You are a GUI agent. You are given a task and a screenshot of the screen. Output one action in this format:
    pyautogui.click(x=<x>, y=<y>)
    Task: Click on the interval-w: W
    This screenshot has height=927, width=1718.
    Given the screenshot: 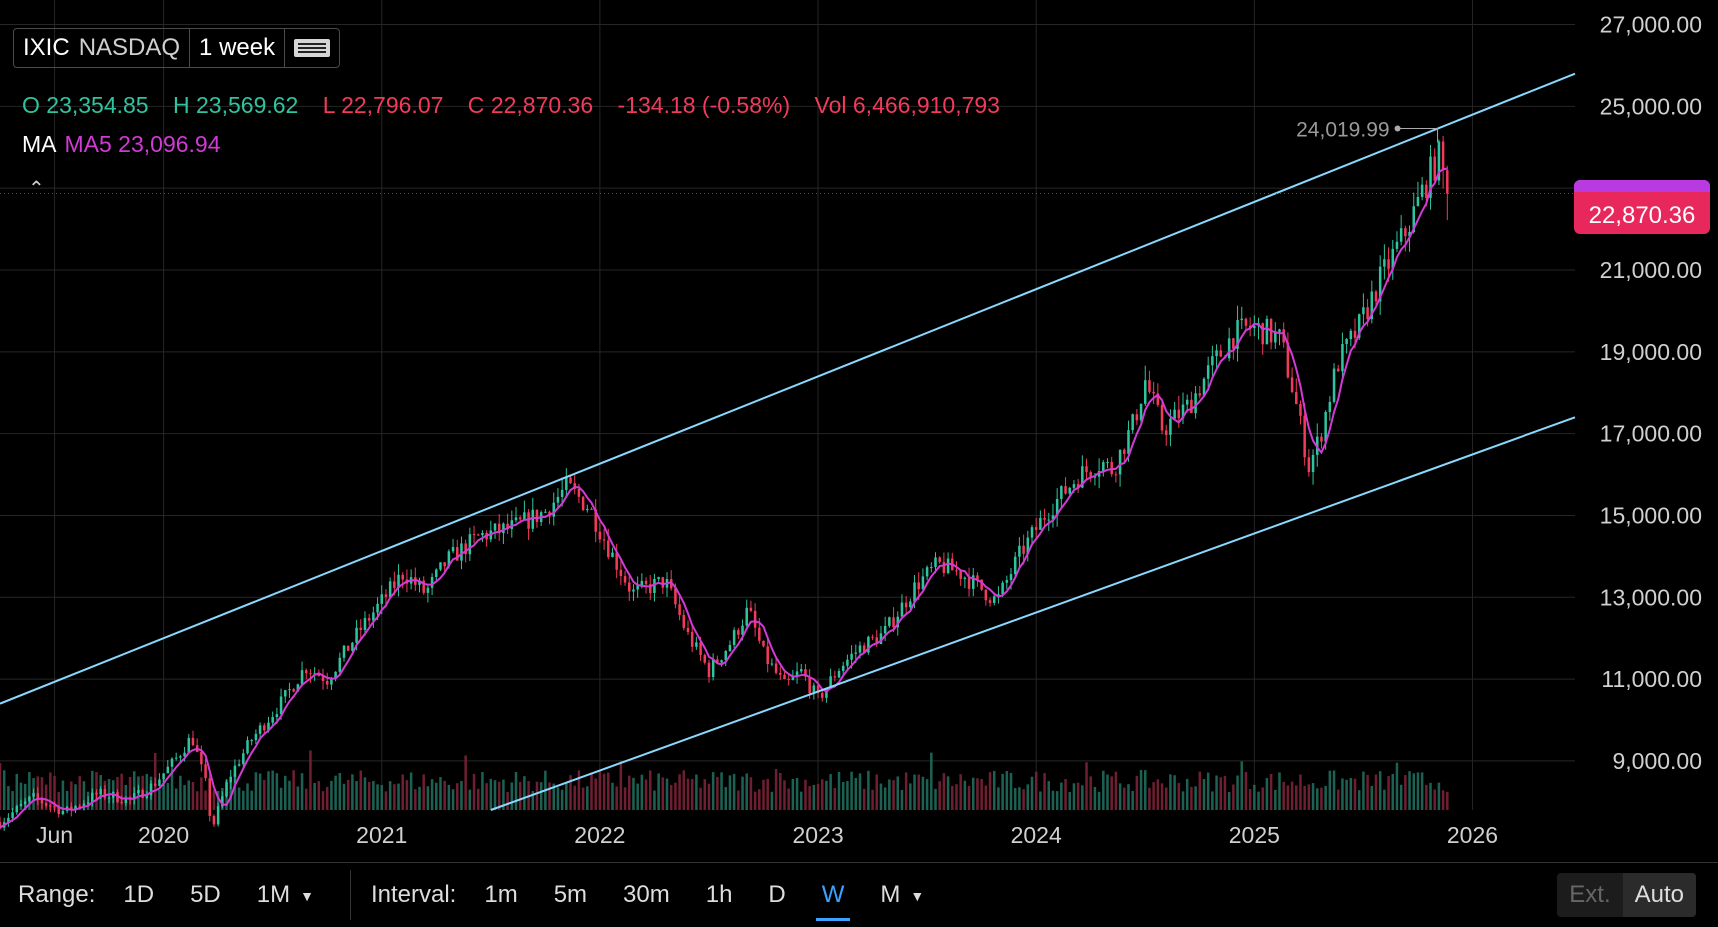 What is the action you would take?
    pyautogui.click(x=832, y=901)
    